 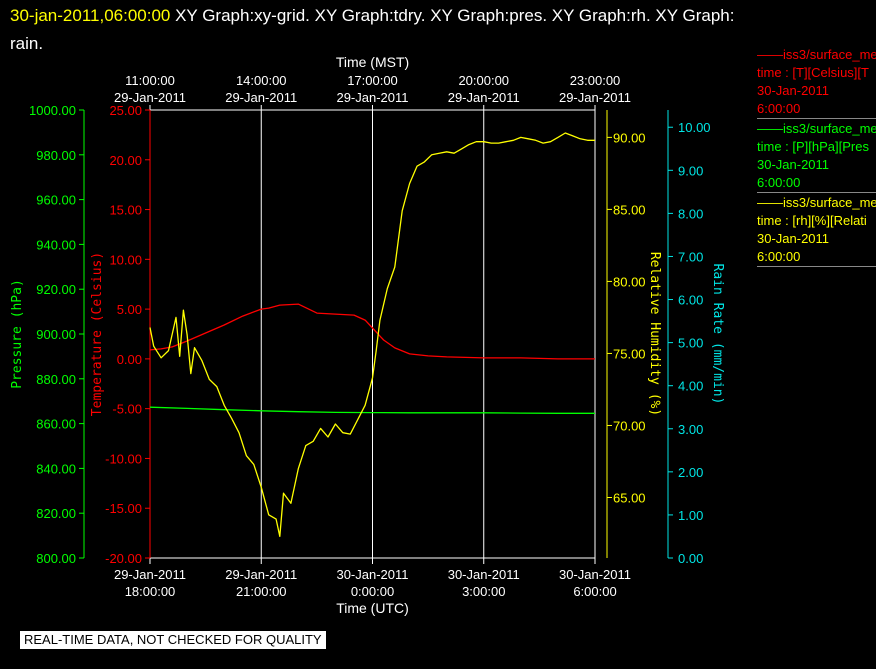 I want to click on series-line-temperature, so click(x=372, y=331).